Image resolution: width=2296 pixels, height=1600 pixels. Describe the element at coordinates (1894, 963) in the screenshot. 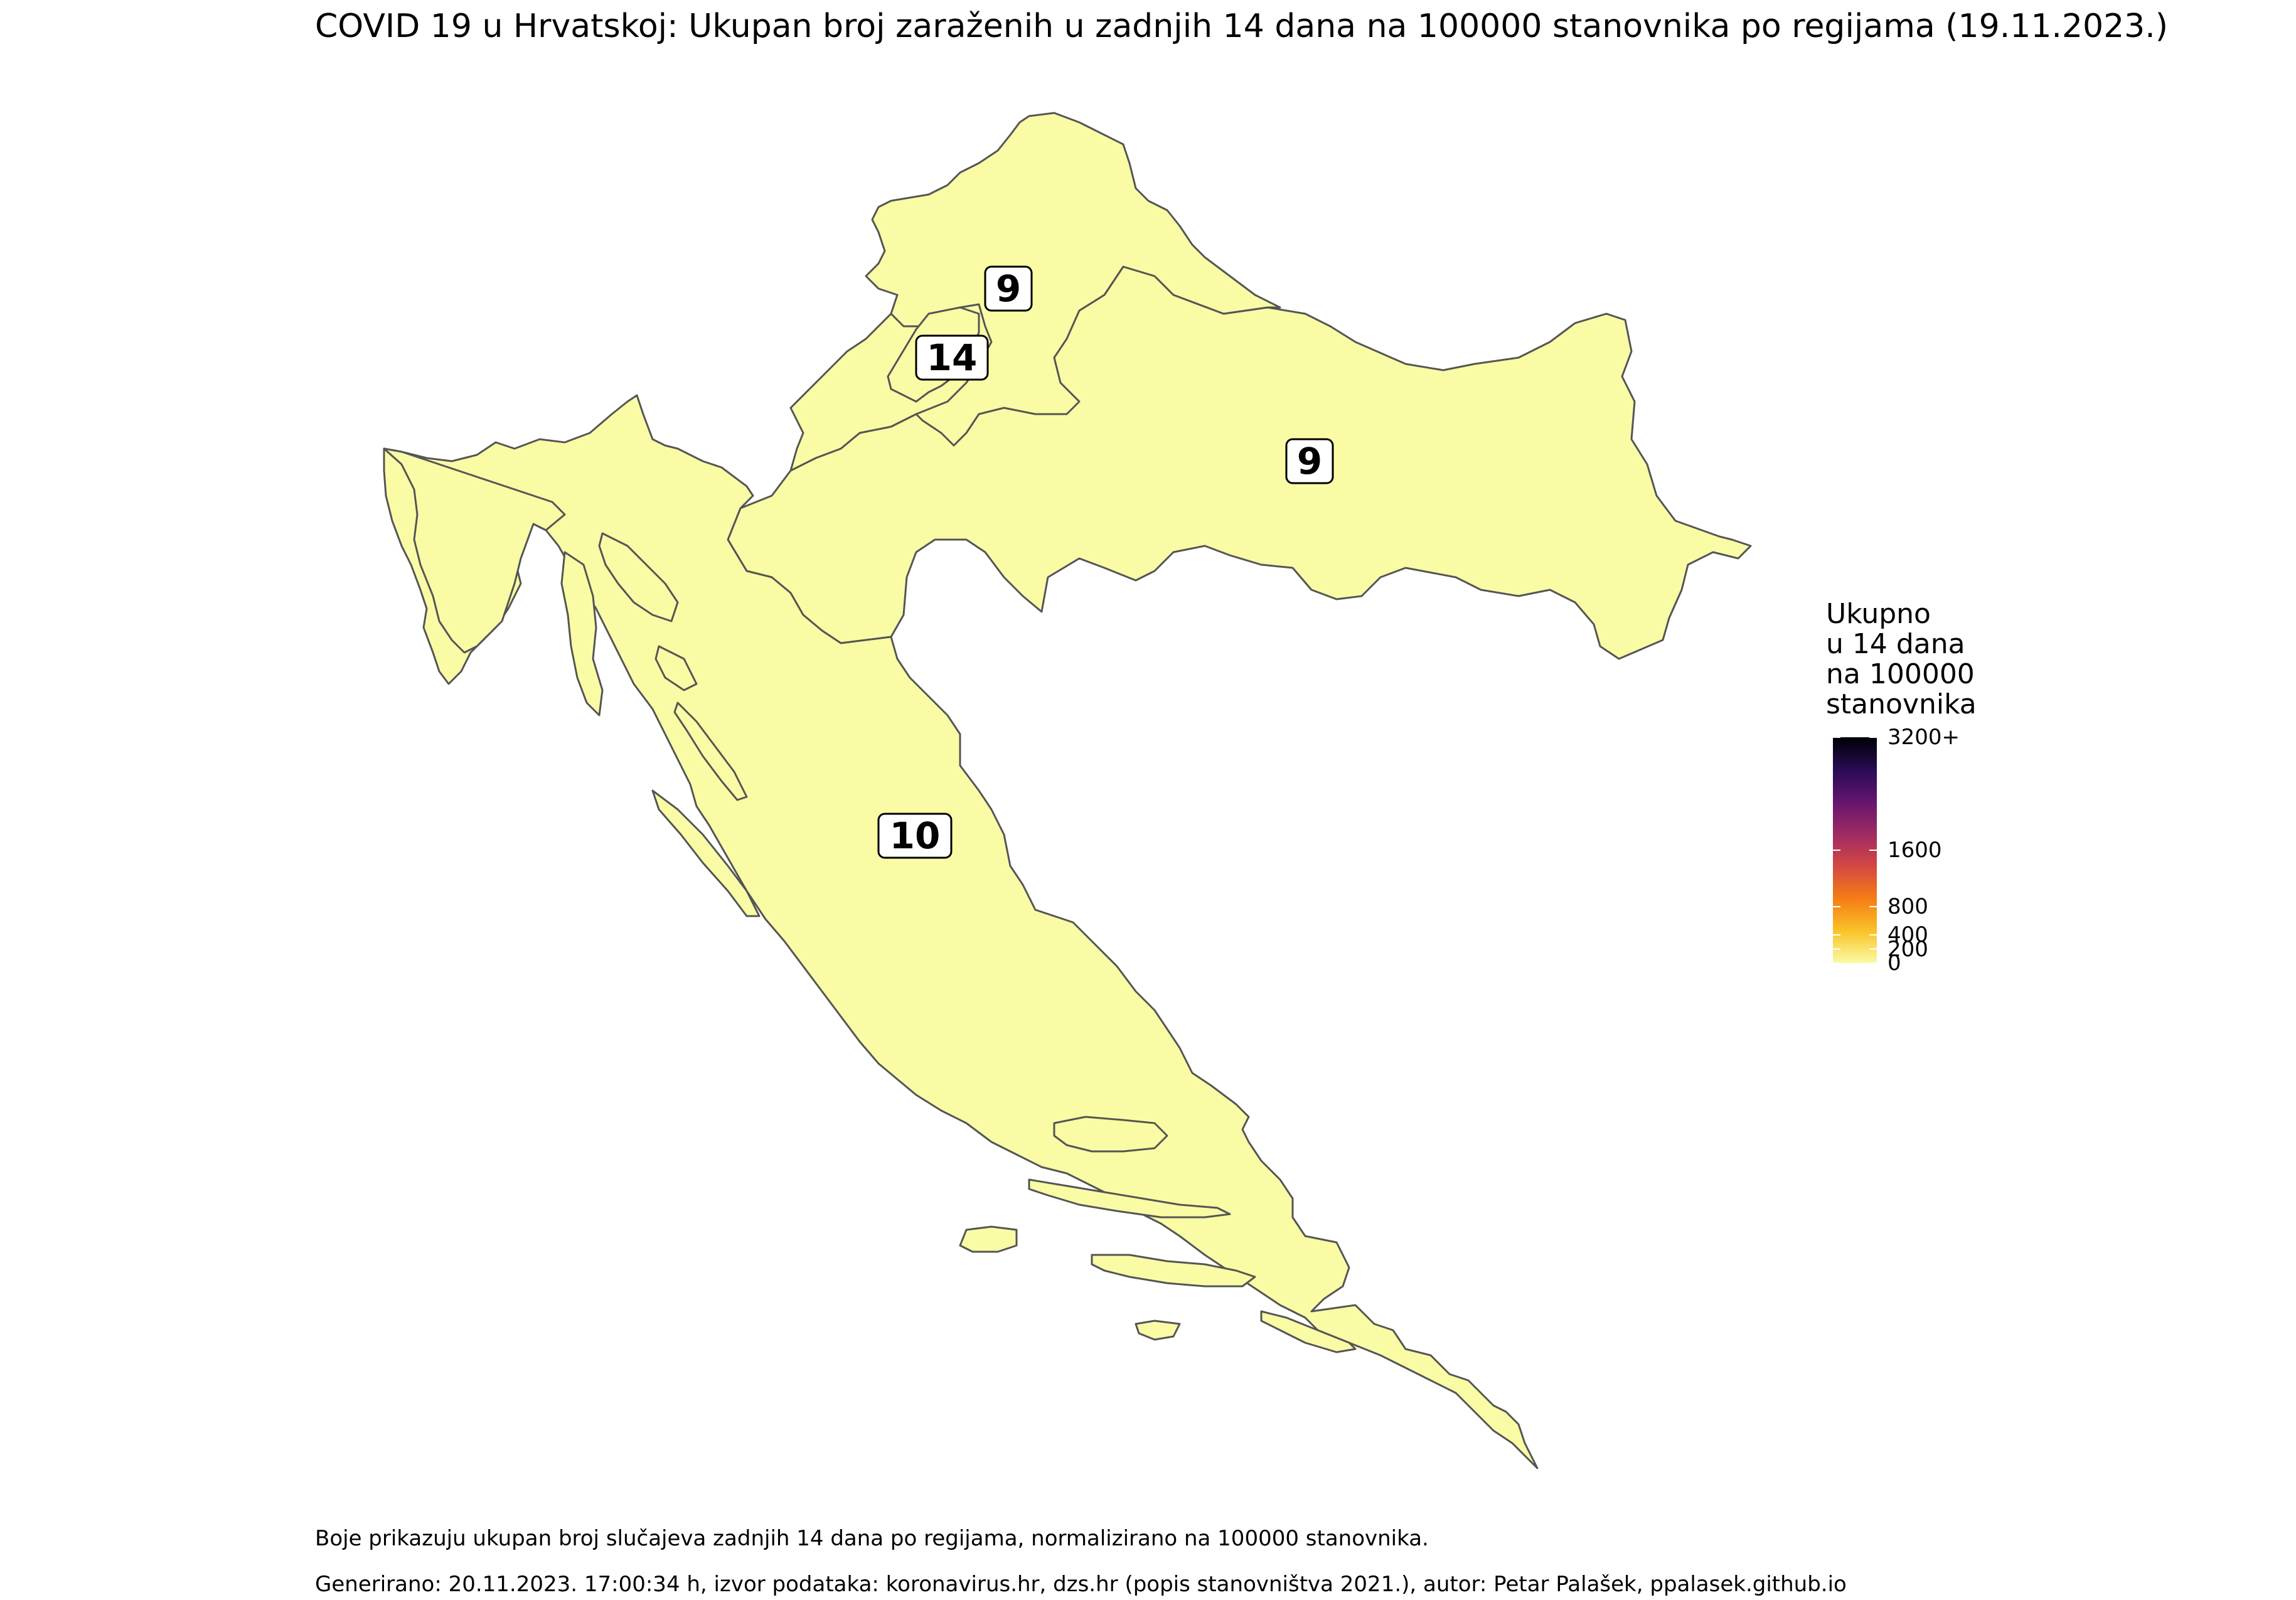

I see `legend-tick-label: 0` at that location.